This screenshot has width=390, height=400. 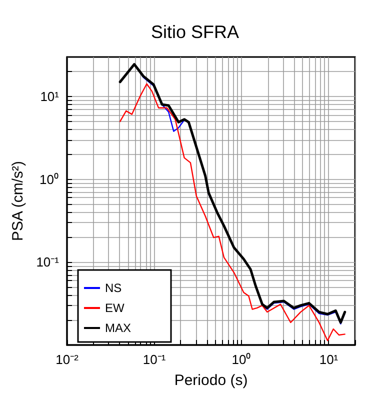 What do you see at coordinates (68, 359) in the screenshot?
I see `x-tick-label: 10⁻²` at bounding box center [68, 359].